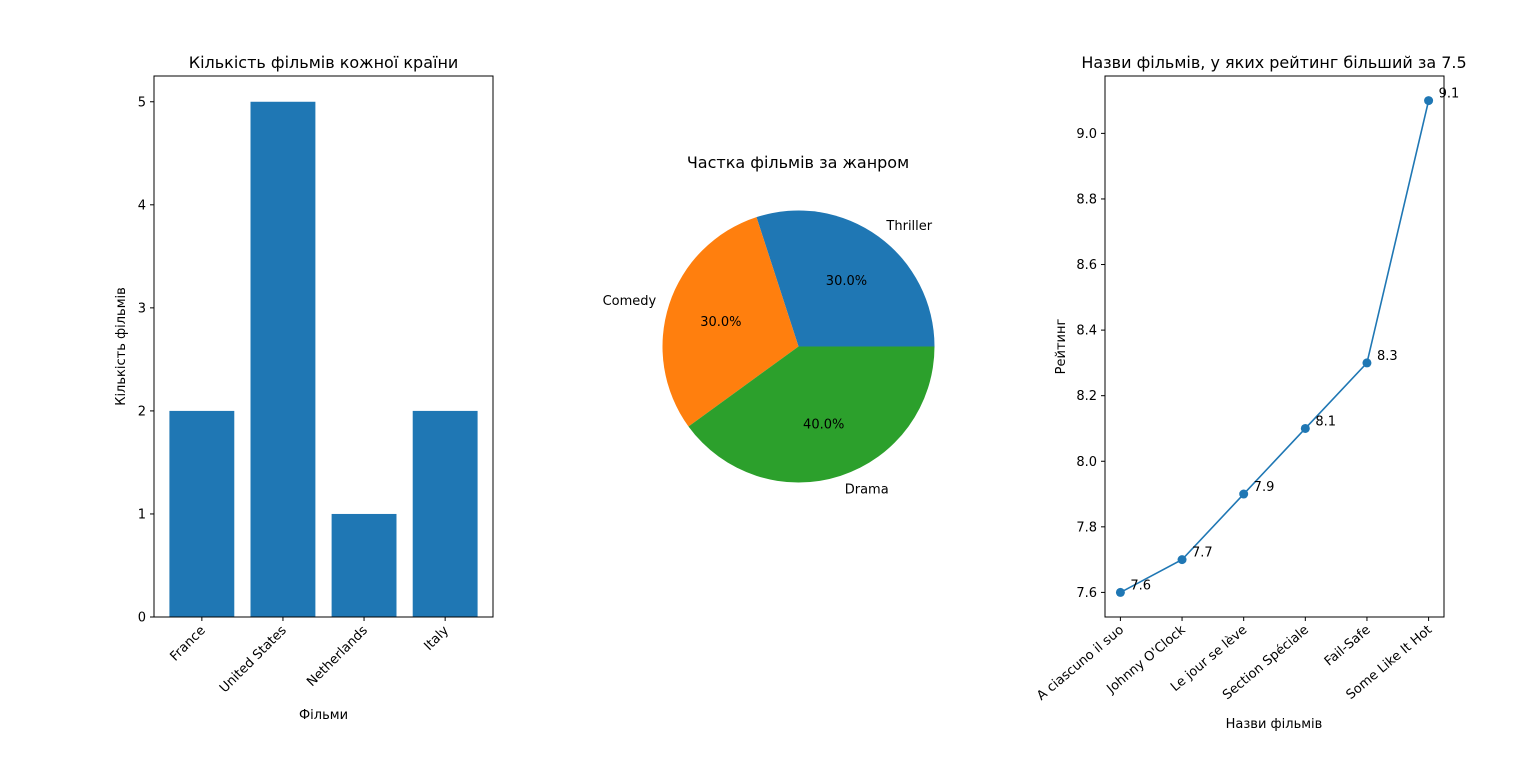 Image resolution: width=1536 pixels, height=762 pixels. What do you see at coordinates (798, 162) in the screenshot?
I see `pie-chart-title: Частка фільмів за жанром` at bounding box center [798, 162].